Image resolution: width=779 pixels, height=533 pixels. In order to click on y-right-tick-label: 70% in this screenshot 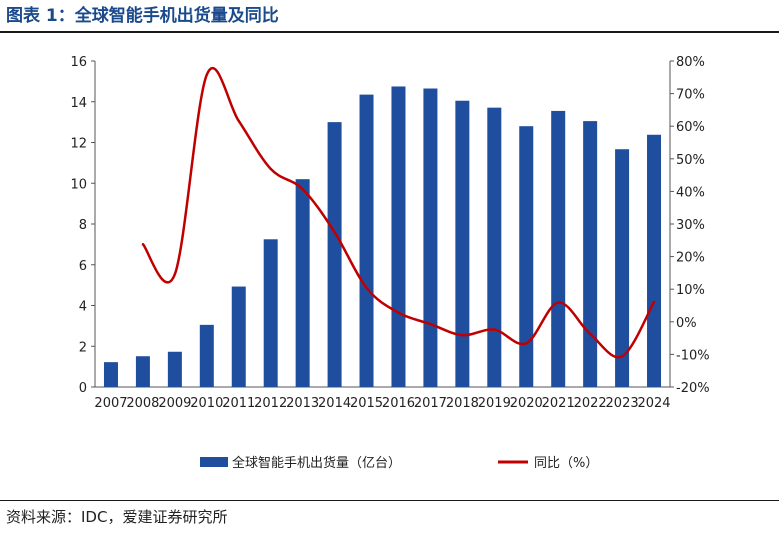, I will do `click(690, 95)`.